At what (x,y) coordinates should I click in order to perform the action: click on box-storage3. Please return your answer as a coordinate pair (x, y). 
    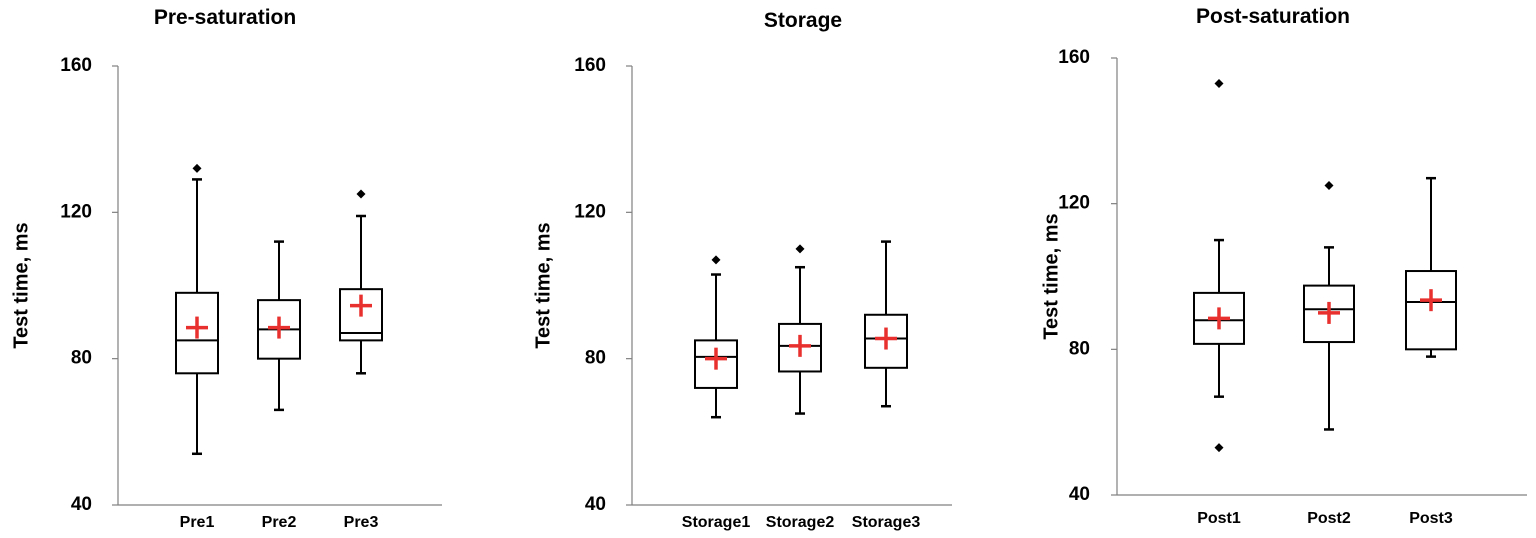
    Looking at the image, I should click on (886, 324).